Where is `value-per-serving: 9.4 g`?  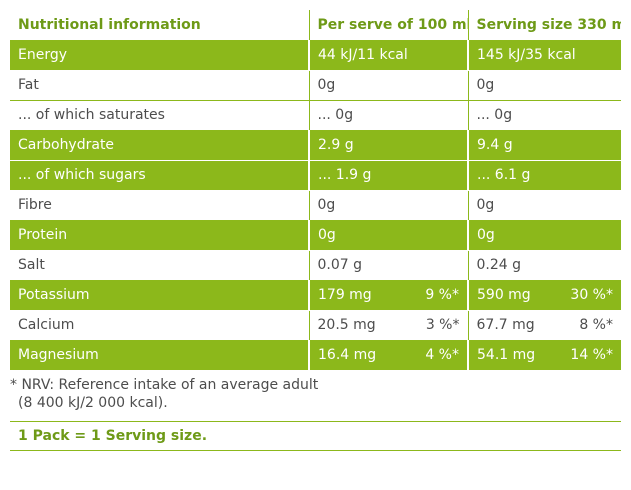
value-per-serving: 9.4 g is located at coordinates (544, 145).